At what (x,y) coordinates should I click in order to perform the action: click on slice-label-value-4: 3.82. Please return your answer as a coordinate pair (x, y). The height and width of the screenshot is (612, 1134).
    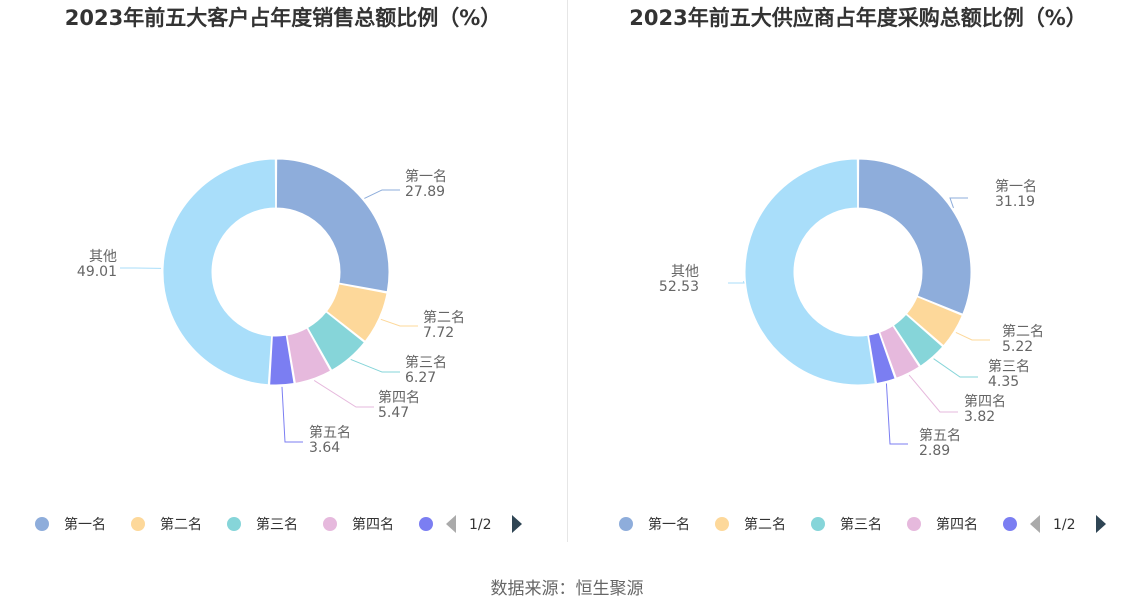
    Looking at the image, I should click on (979, 417).